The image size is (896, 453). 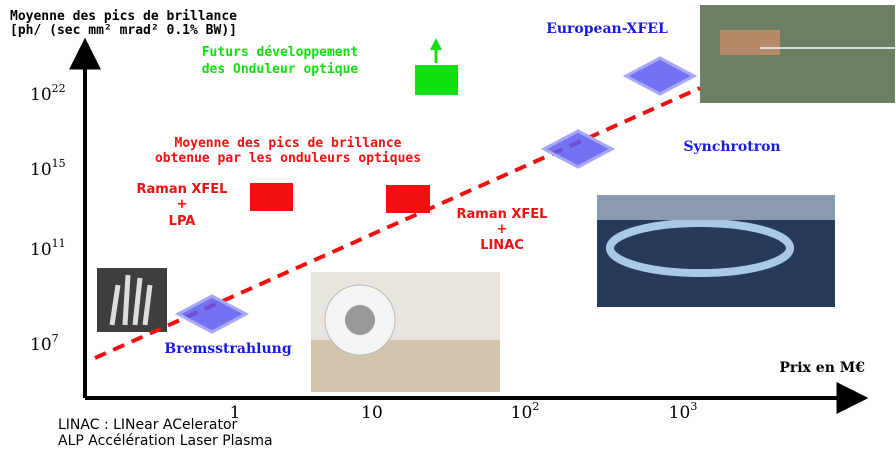 I want to click on tick-exp: 3, so click(x=693, y=406).